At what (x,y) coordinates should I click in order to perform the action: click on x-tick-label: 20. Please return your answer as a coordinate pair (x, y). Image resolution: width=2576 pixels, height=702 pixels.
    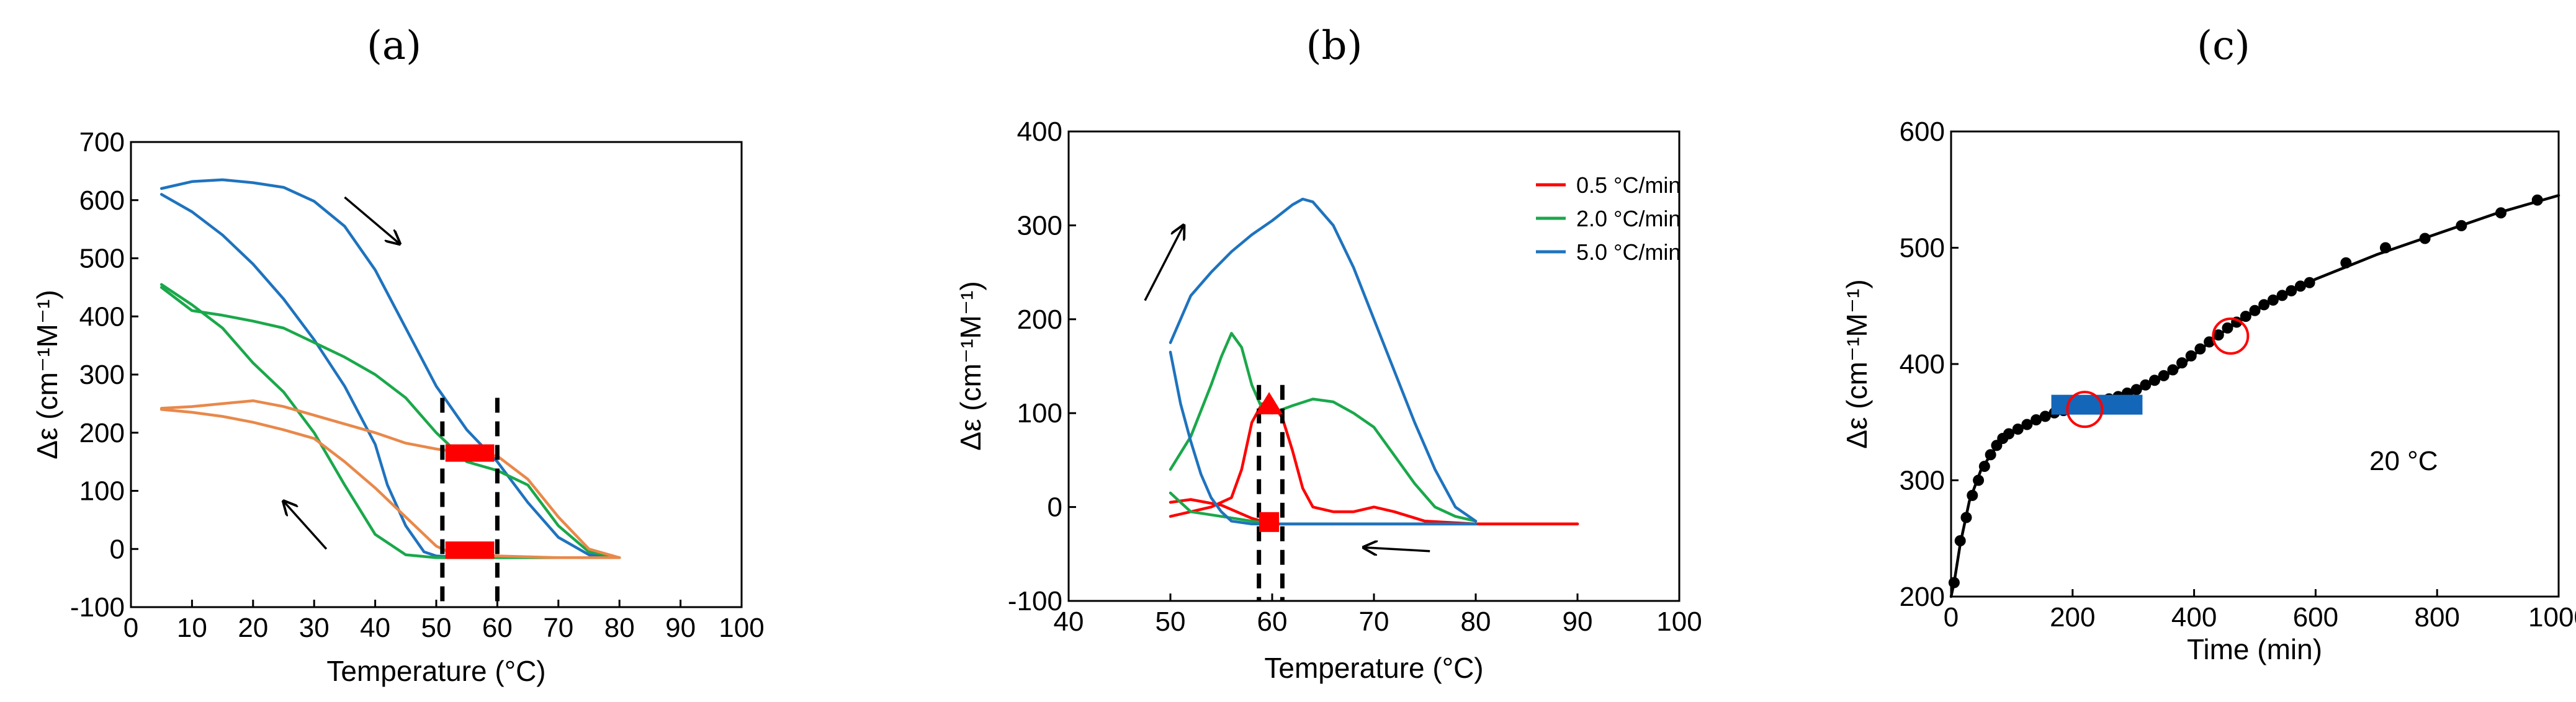
    Looking at the image, I should click on (253, 628).